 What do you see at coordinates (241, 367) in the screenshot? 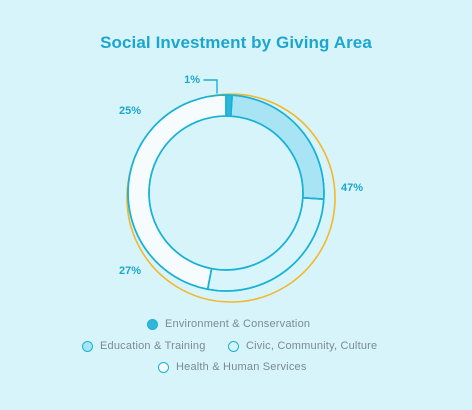
I see `legend-label-health: Health & Human Services` at bounding box center [241, 367].